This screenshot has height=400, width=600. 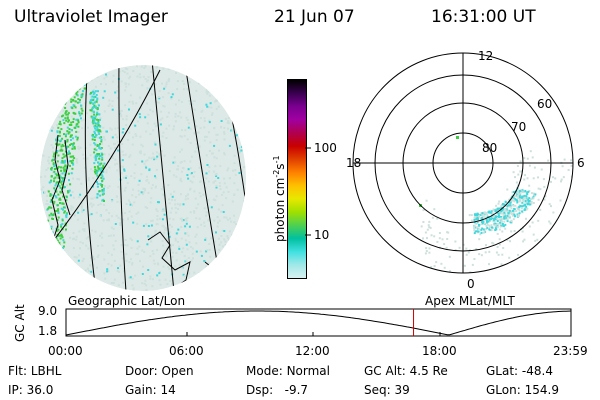 What do you see at coordinates (519, 127) in the screenshot?
I see `lat-label-70: 70` at bounding box center [519, 127].